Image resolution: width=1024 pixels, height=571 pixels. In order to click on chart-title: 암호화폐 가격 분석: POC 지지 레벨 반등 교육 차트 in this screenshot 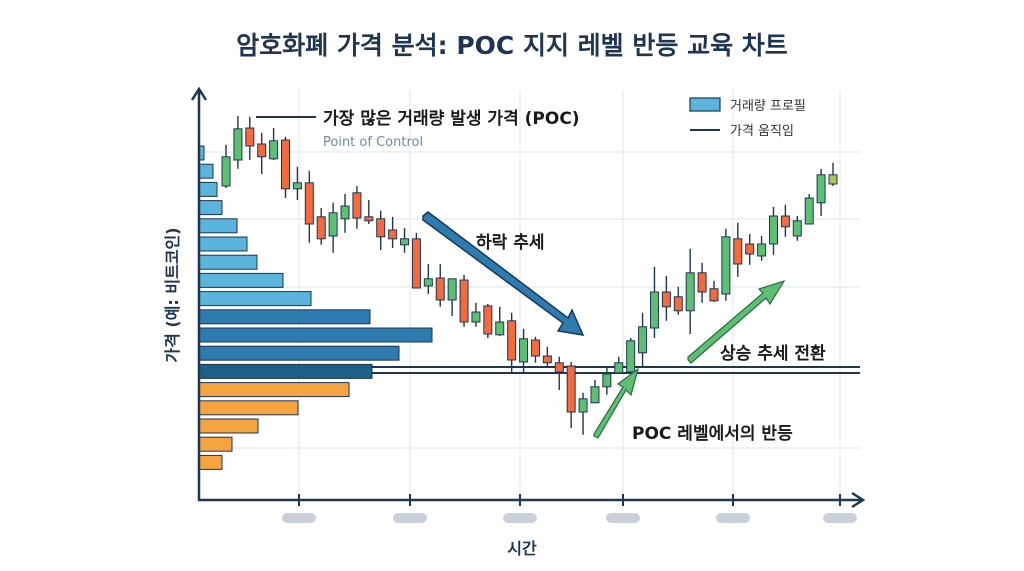, I will do `click(512, 45)`.